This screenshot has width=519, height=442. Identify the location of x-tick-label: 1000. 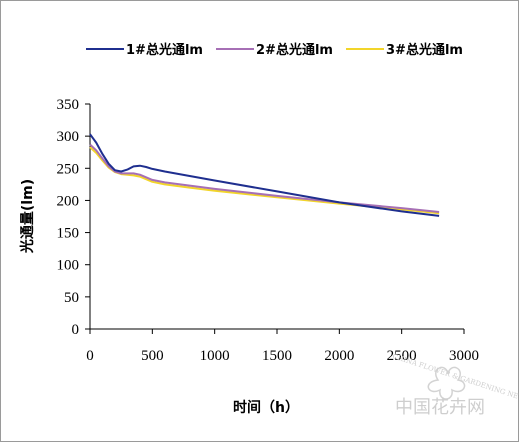
(215, 356).